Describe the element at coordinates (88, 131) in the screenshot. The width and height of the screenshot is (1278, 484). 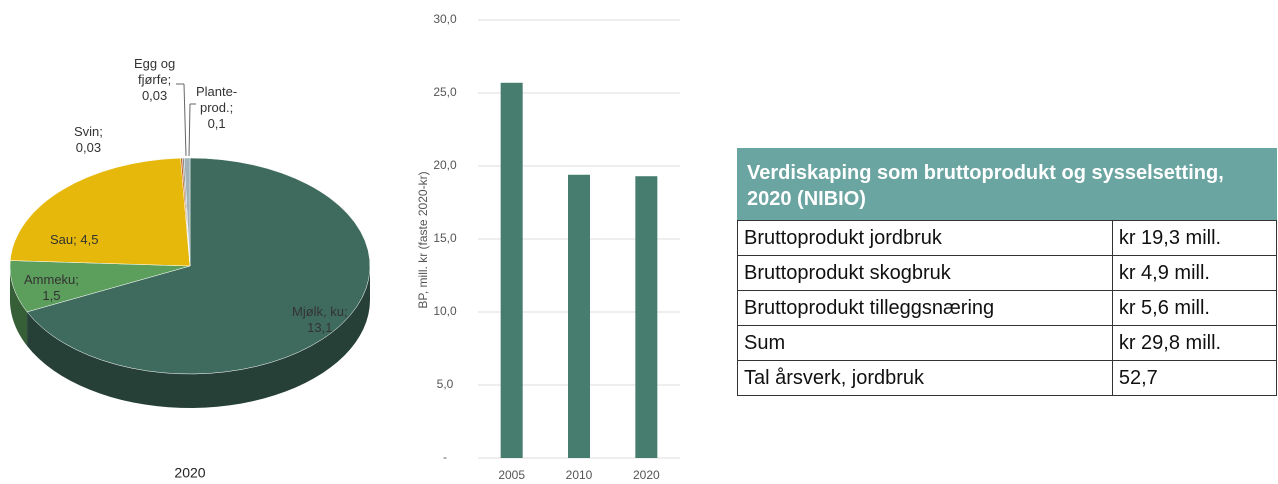
I see `slice-name: Svin;` at that location.